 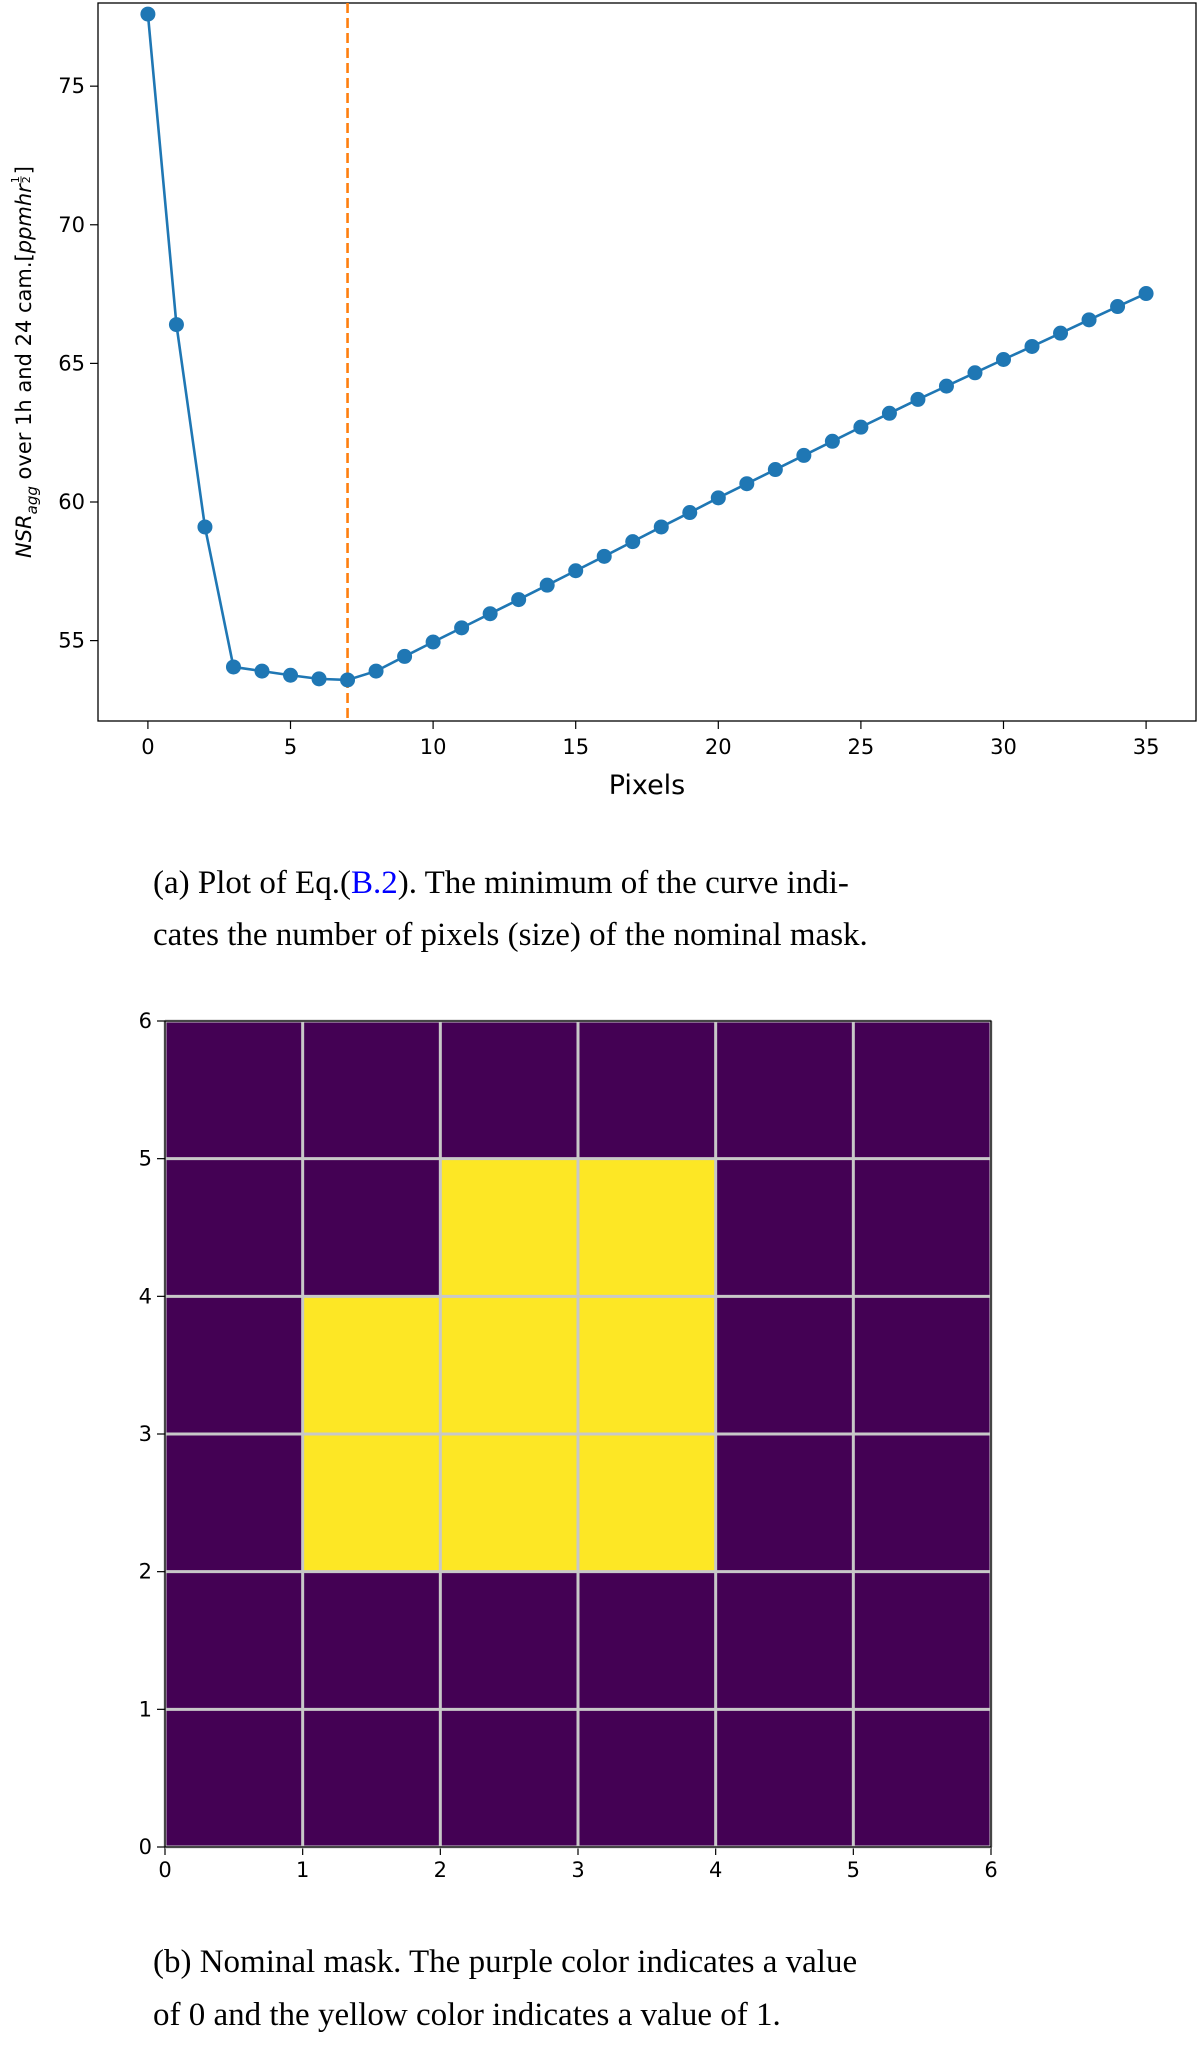 I want to click on x-tick-label: 4, so click(x=715, y=1870).